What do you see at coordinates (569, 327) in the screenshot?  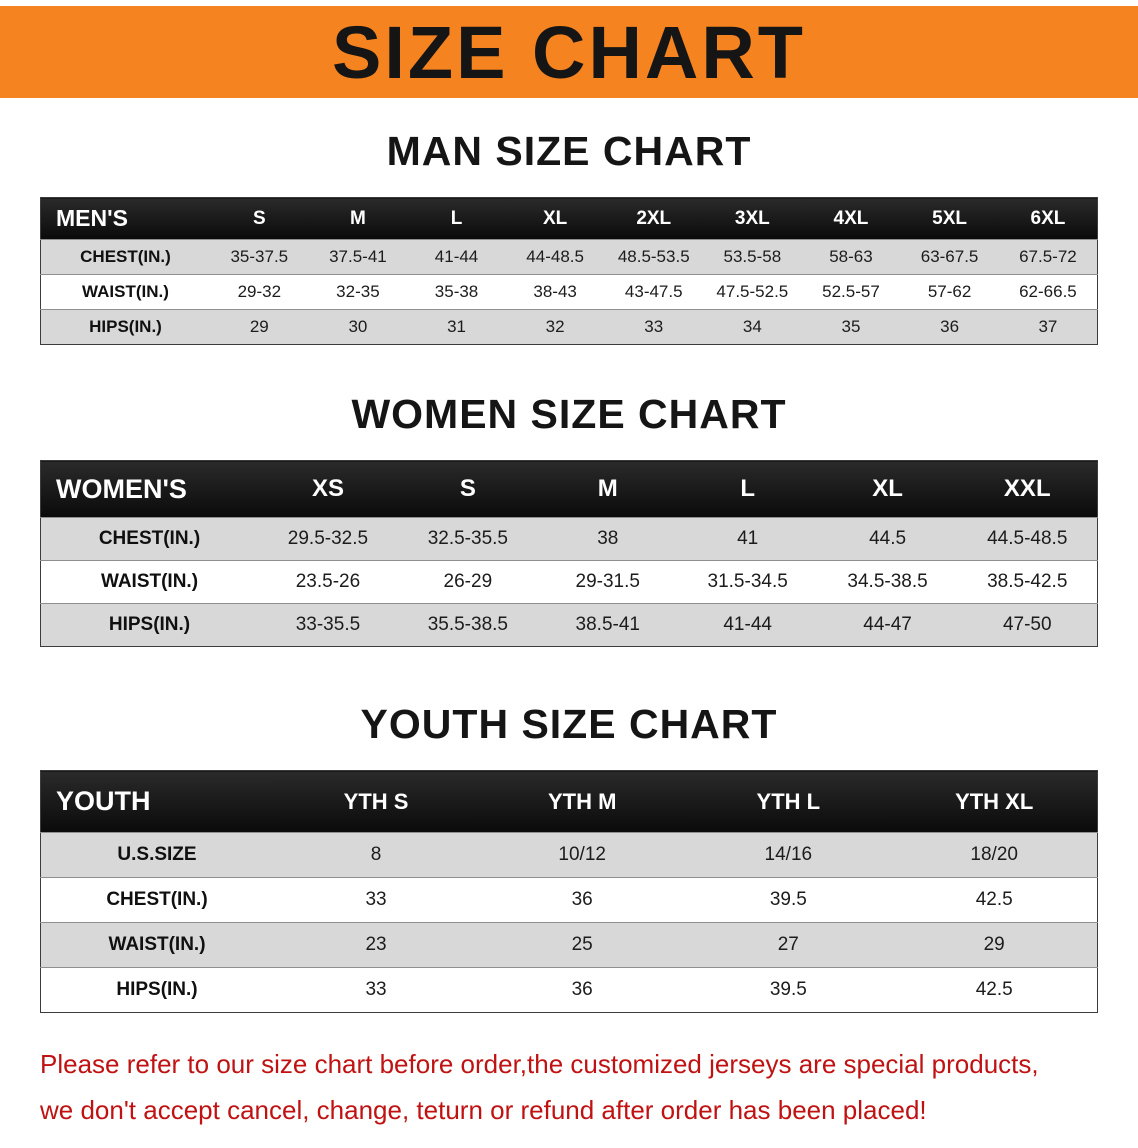 I see `table-row: HIPS(IN.) 29 30 31 32 33 34 35 36 37` at bounding box center [569, 327].